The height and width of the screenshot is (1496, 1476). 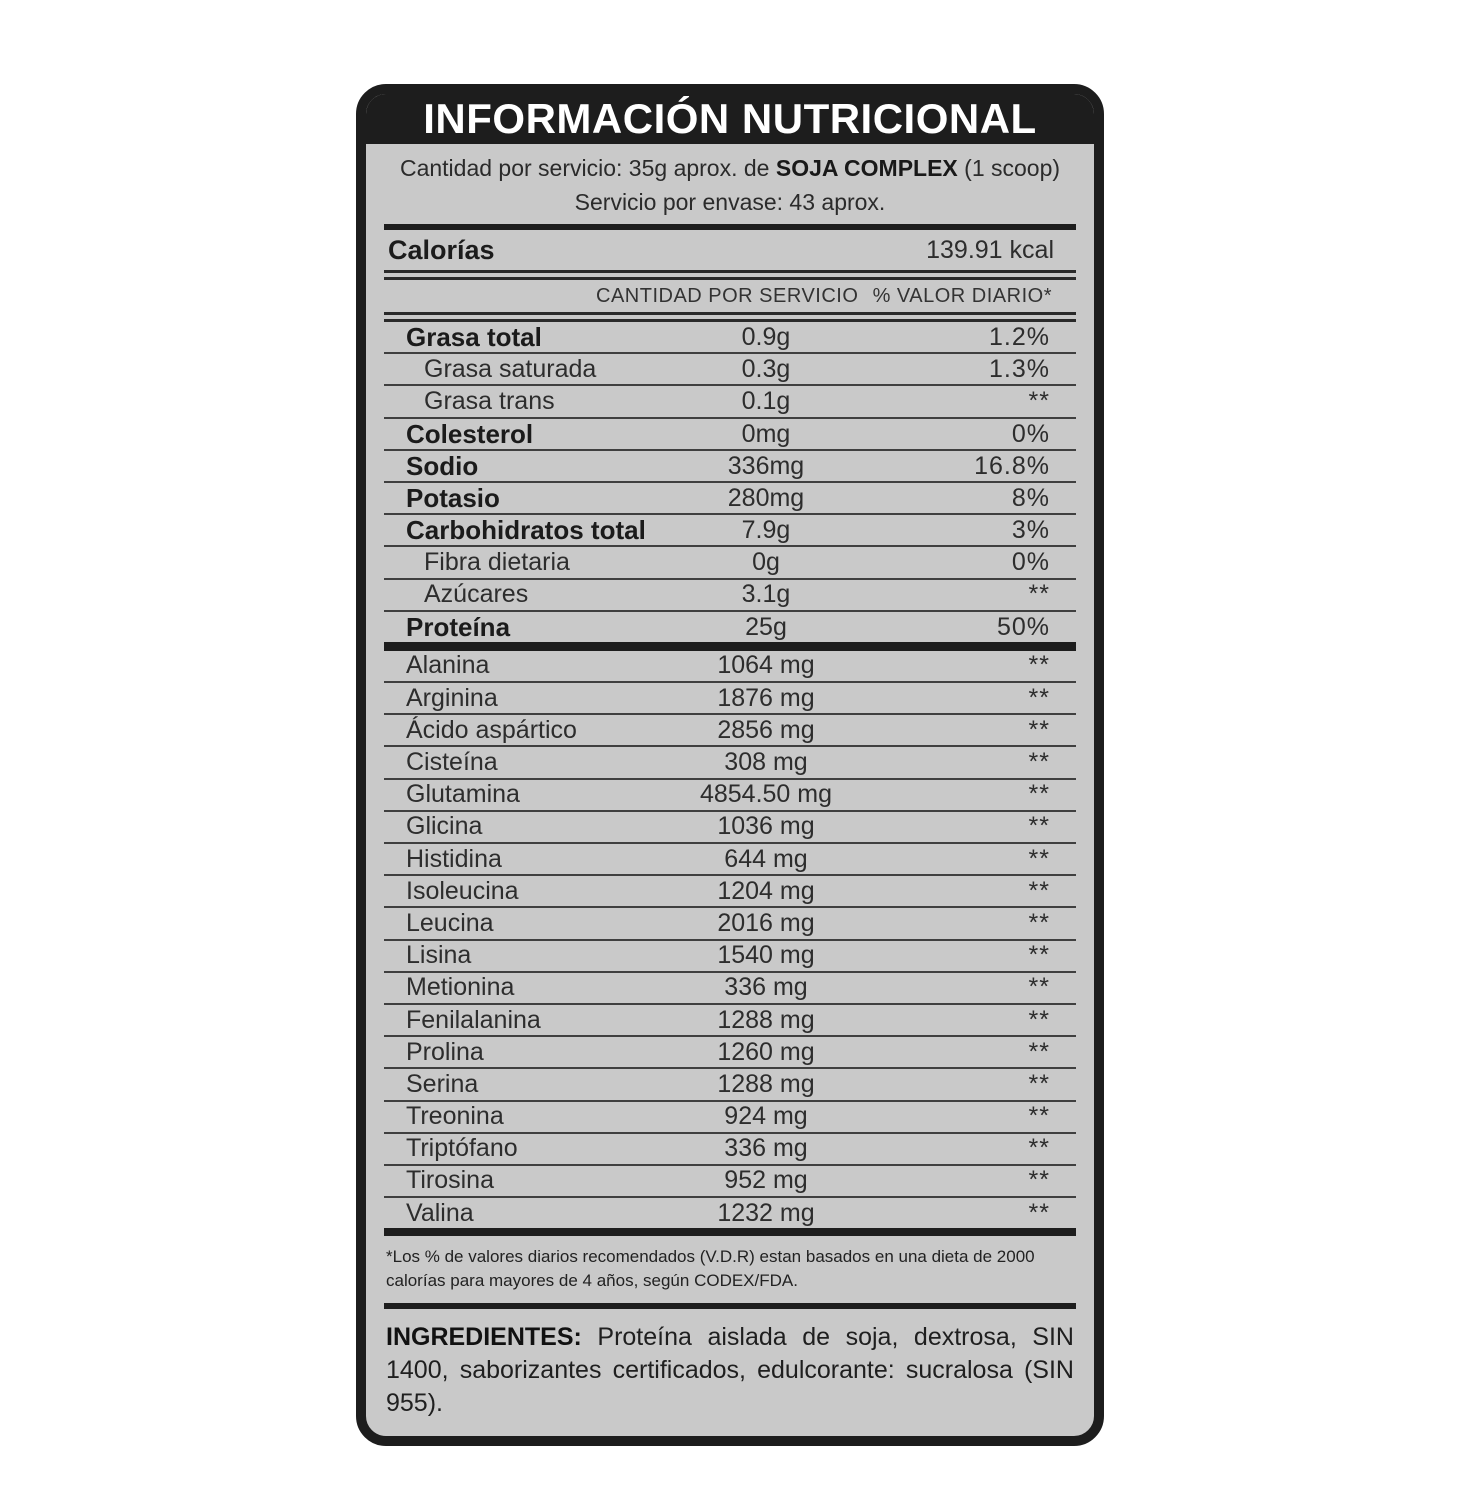 I want to click on column-headers: CANTIDAD POR SERVICIO % VALOR DIARIO*, so click(x=730, y=296).